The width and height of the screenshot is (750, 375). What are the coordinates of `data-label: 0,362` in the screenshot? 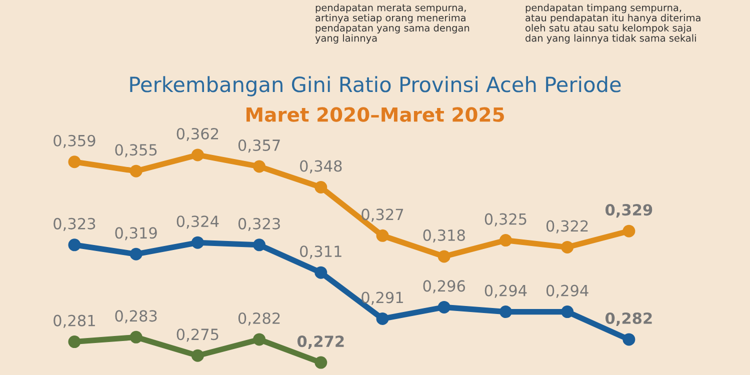 It's located at (197, 135).